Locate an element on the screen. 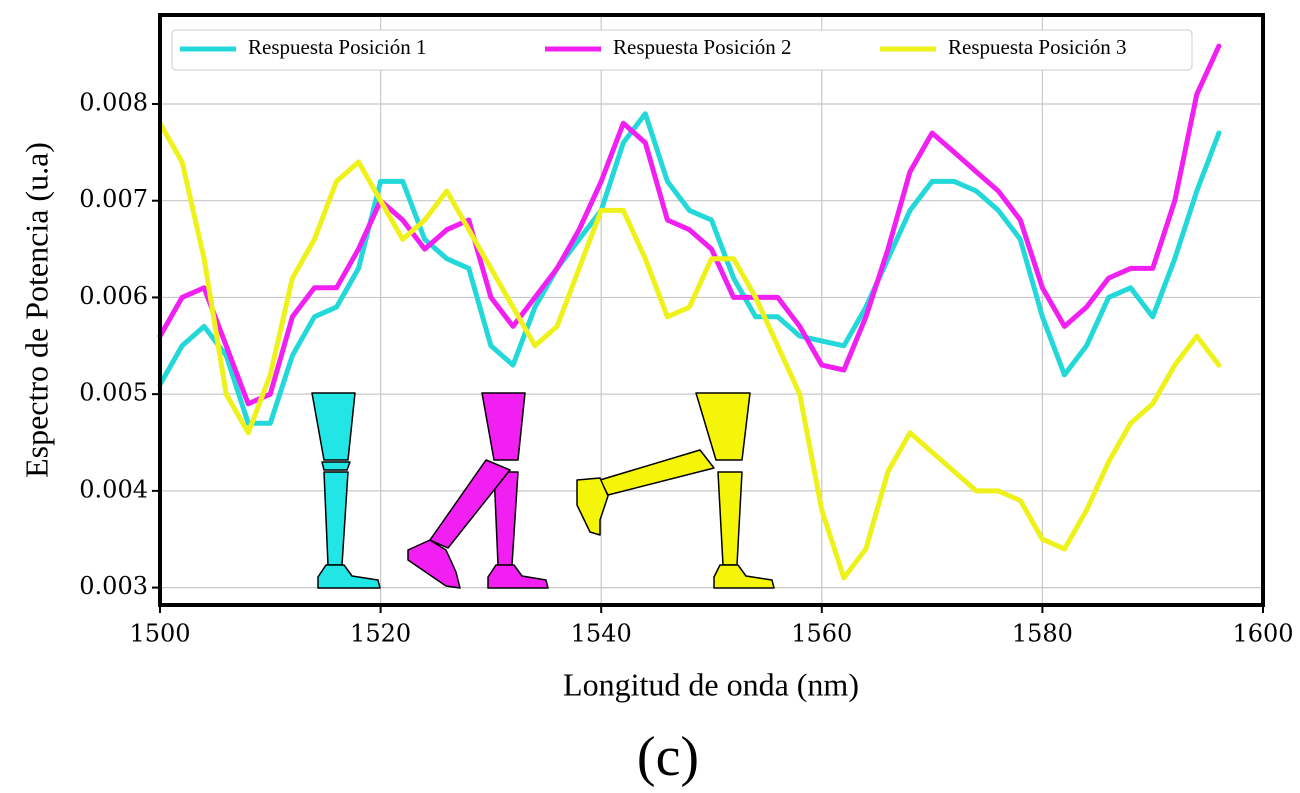 This screenshot has width=1300, height=793. y-tick-label: 0.006 is located at coordinates (113, 296).